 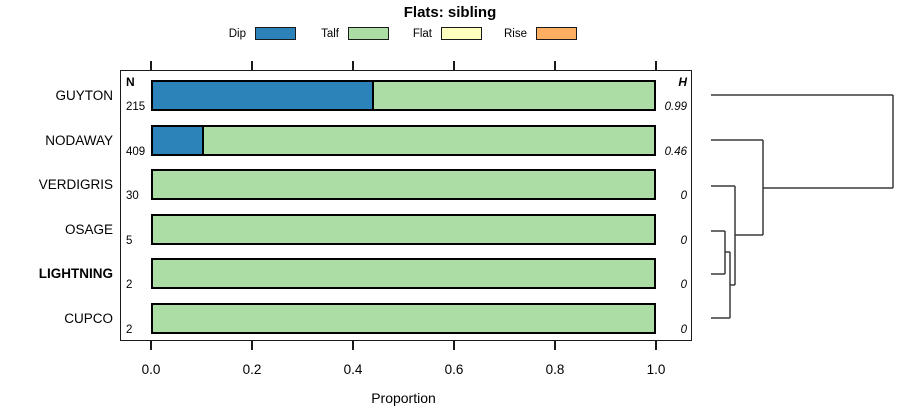 What do you see at coordinates (422, 33) in the screenshot?
I see `legend-label: Flat` at bounding box center [422, 33].